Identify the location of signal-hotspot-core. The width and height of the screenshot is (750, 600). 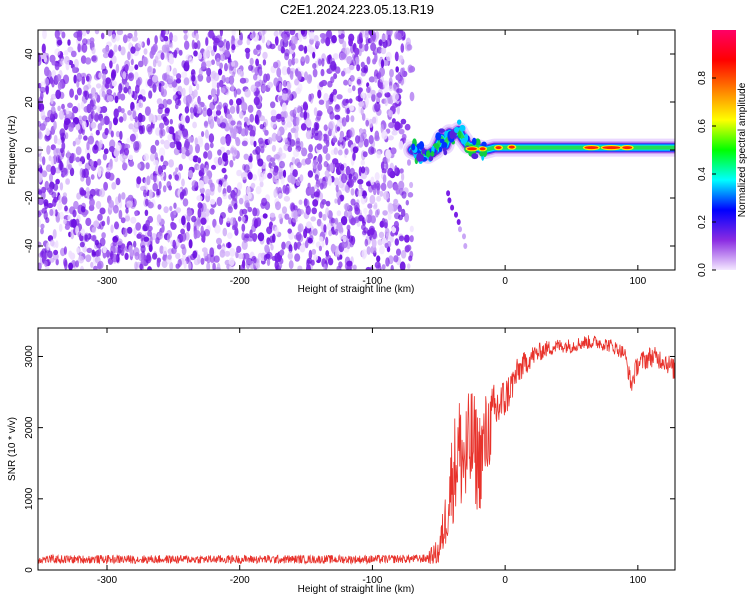
(627, 148).